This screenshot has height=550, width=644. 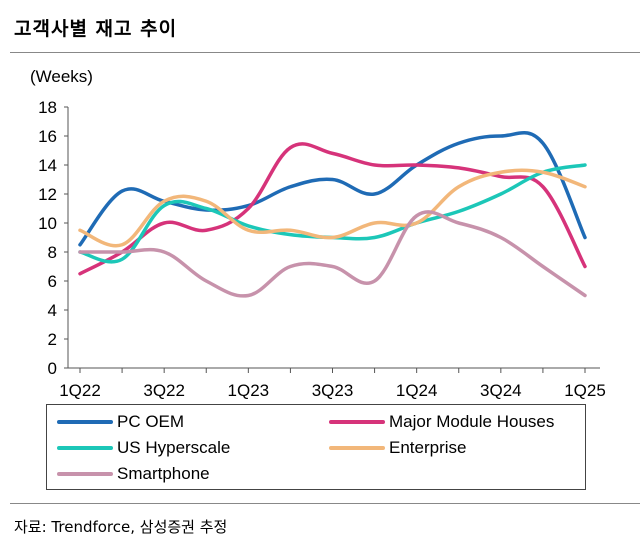 I want to click on legend-label: Major Module Houses, so click(x=472, y=421).